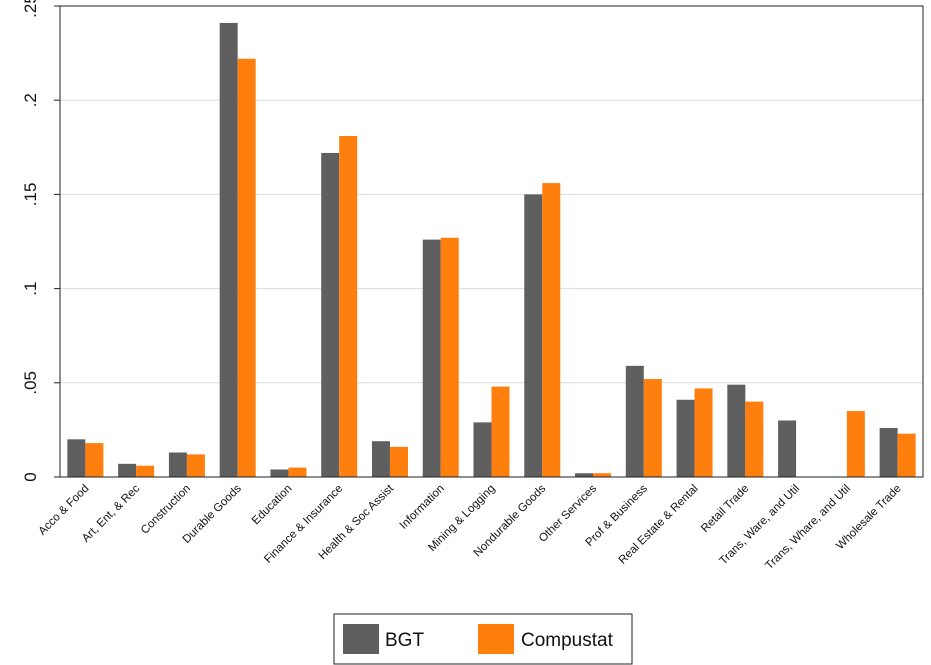 This screenshot has height=665, width=931. What do you see at coordinates (30, 9) in the screenshot?
I see `y-tick-label: .25` at bounding box center [30, 9].